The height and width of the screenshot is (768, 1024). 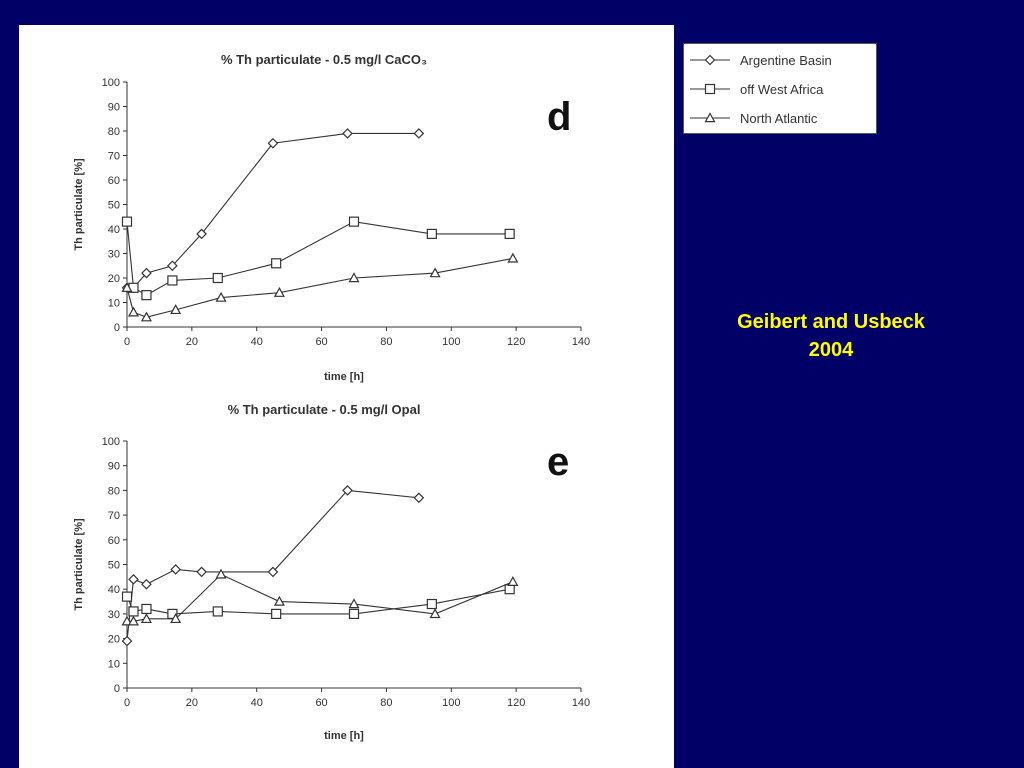 I want to click on x-tick-label: 20, so click(x=192, y=703).